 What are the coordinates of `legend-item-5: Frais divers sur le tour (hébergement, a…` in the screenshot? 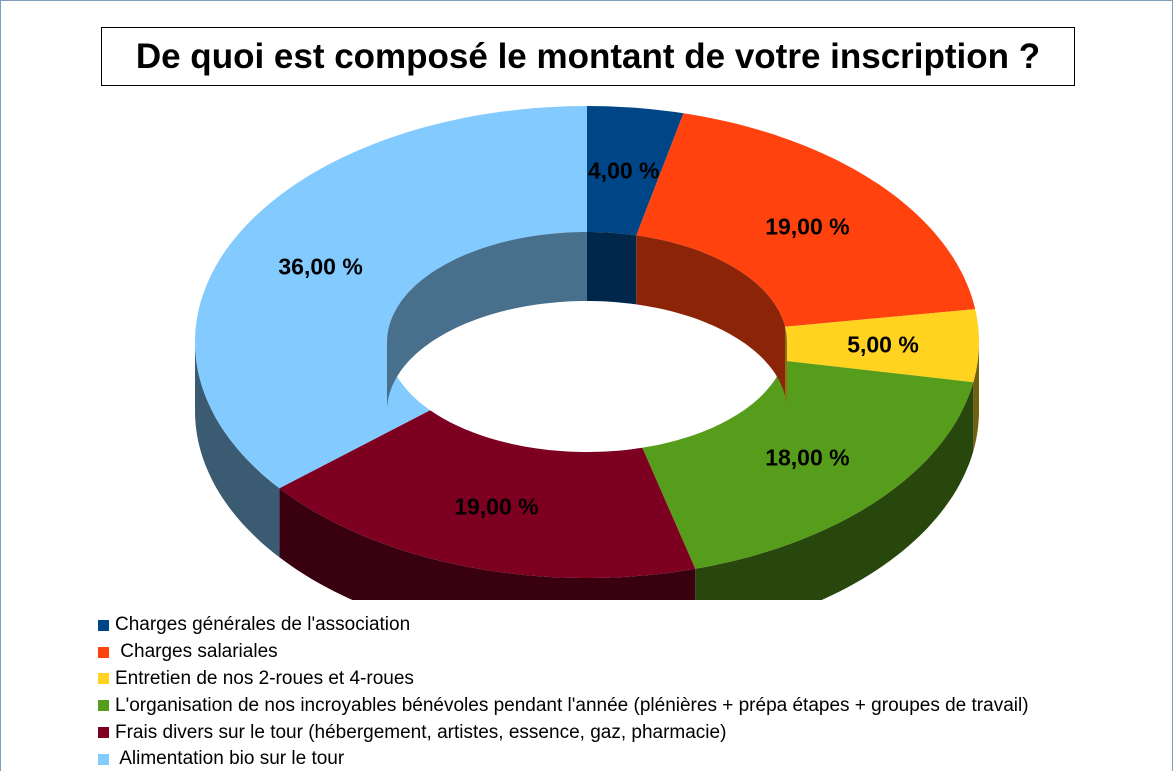 It's located at (563, 732).